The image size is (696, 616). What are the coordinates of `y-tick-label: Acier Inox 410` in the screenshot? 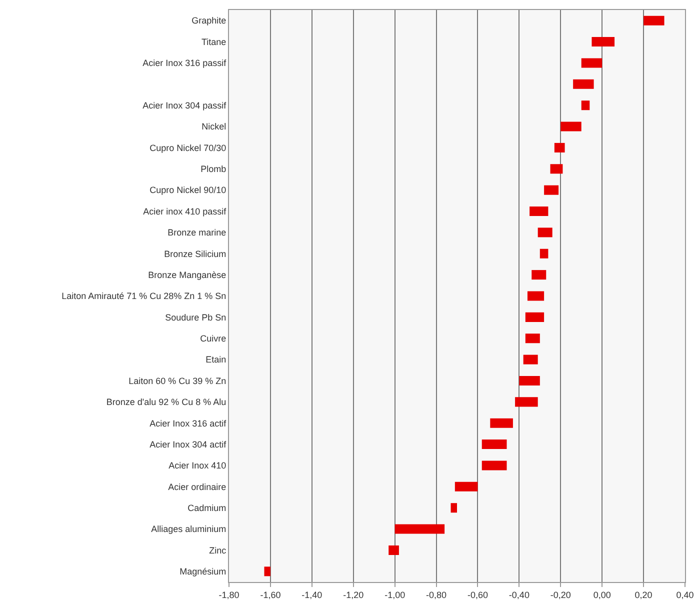 It's located at (197, 465).